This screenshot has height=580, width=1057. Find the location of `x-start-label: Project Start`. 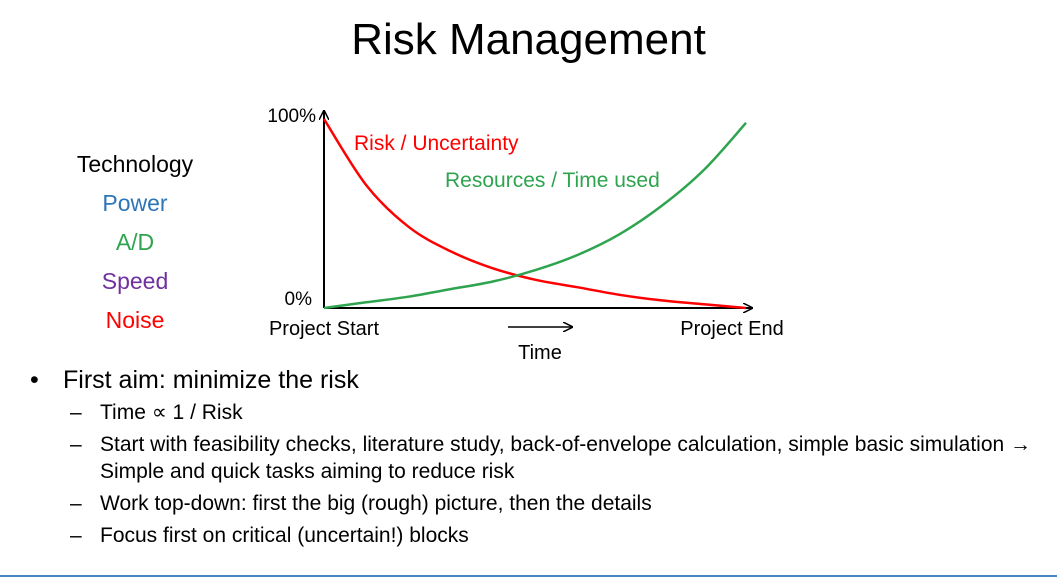

x-start-label: Project Start is located at coordinates (324, 329).